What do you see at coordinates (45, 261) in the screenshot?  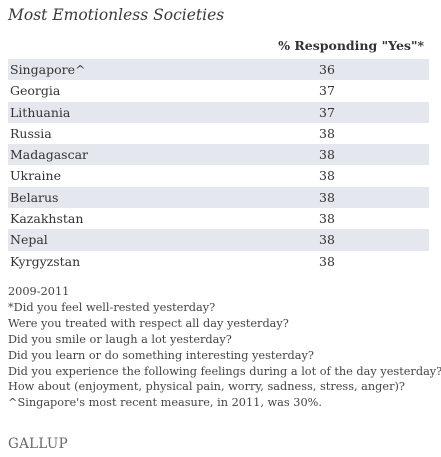 I see `country-label: Kyrgyzstan` at bounding box center [45, 261].